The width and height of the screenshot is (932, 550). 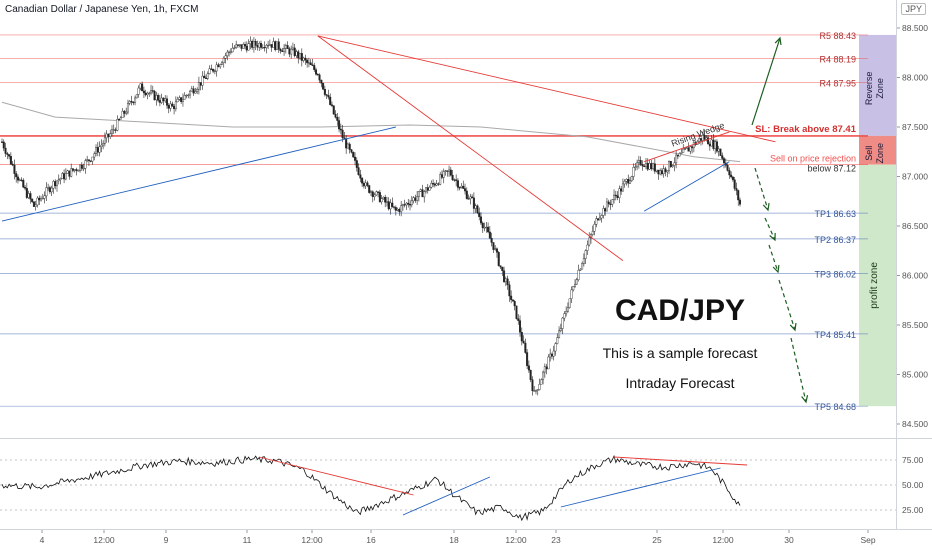 I want to click on time-tick-label: 11, so click(x=247, y=540).